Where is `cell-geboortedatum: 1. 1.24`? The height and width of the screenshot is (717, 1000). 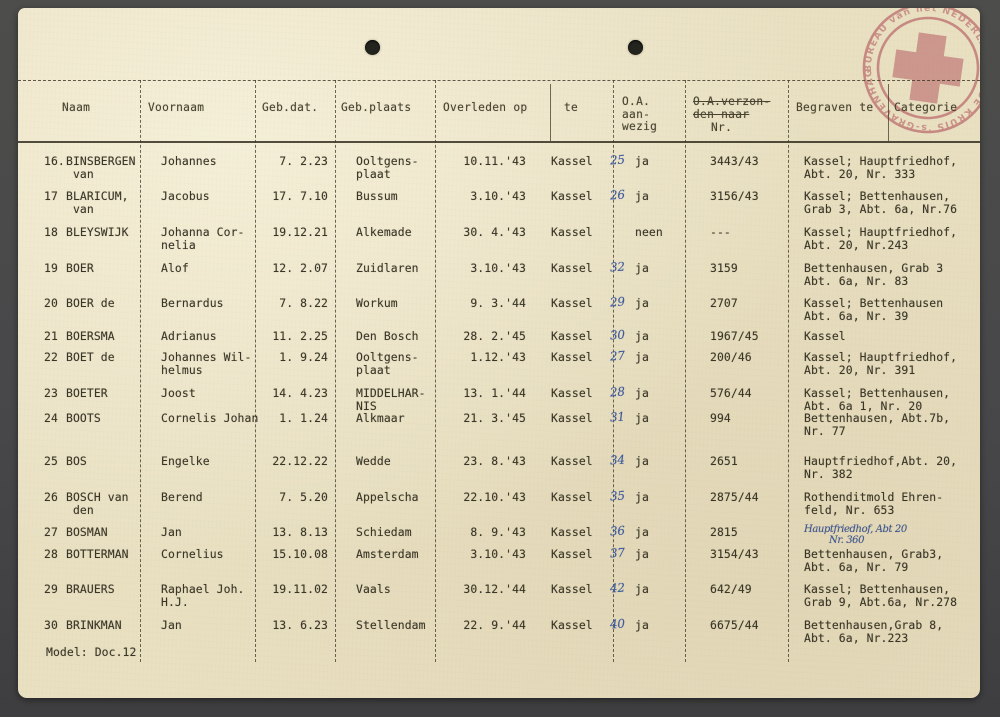 cell-geboortedatum: 1. 1.24 is located at coordinates (303, 418).